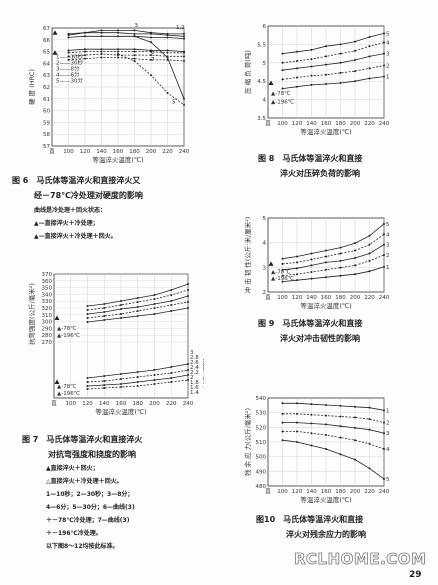 The image size is (438, 585). I want to click on fig9-curve-label: 2, so click(388, 256).